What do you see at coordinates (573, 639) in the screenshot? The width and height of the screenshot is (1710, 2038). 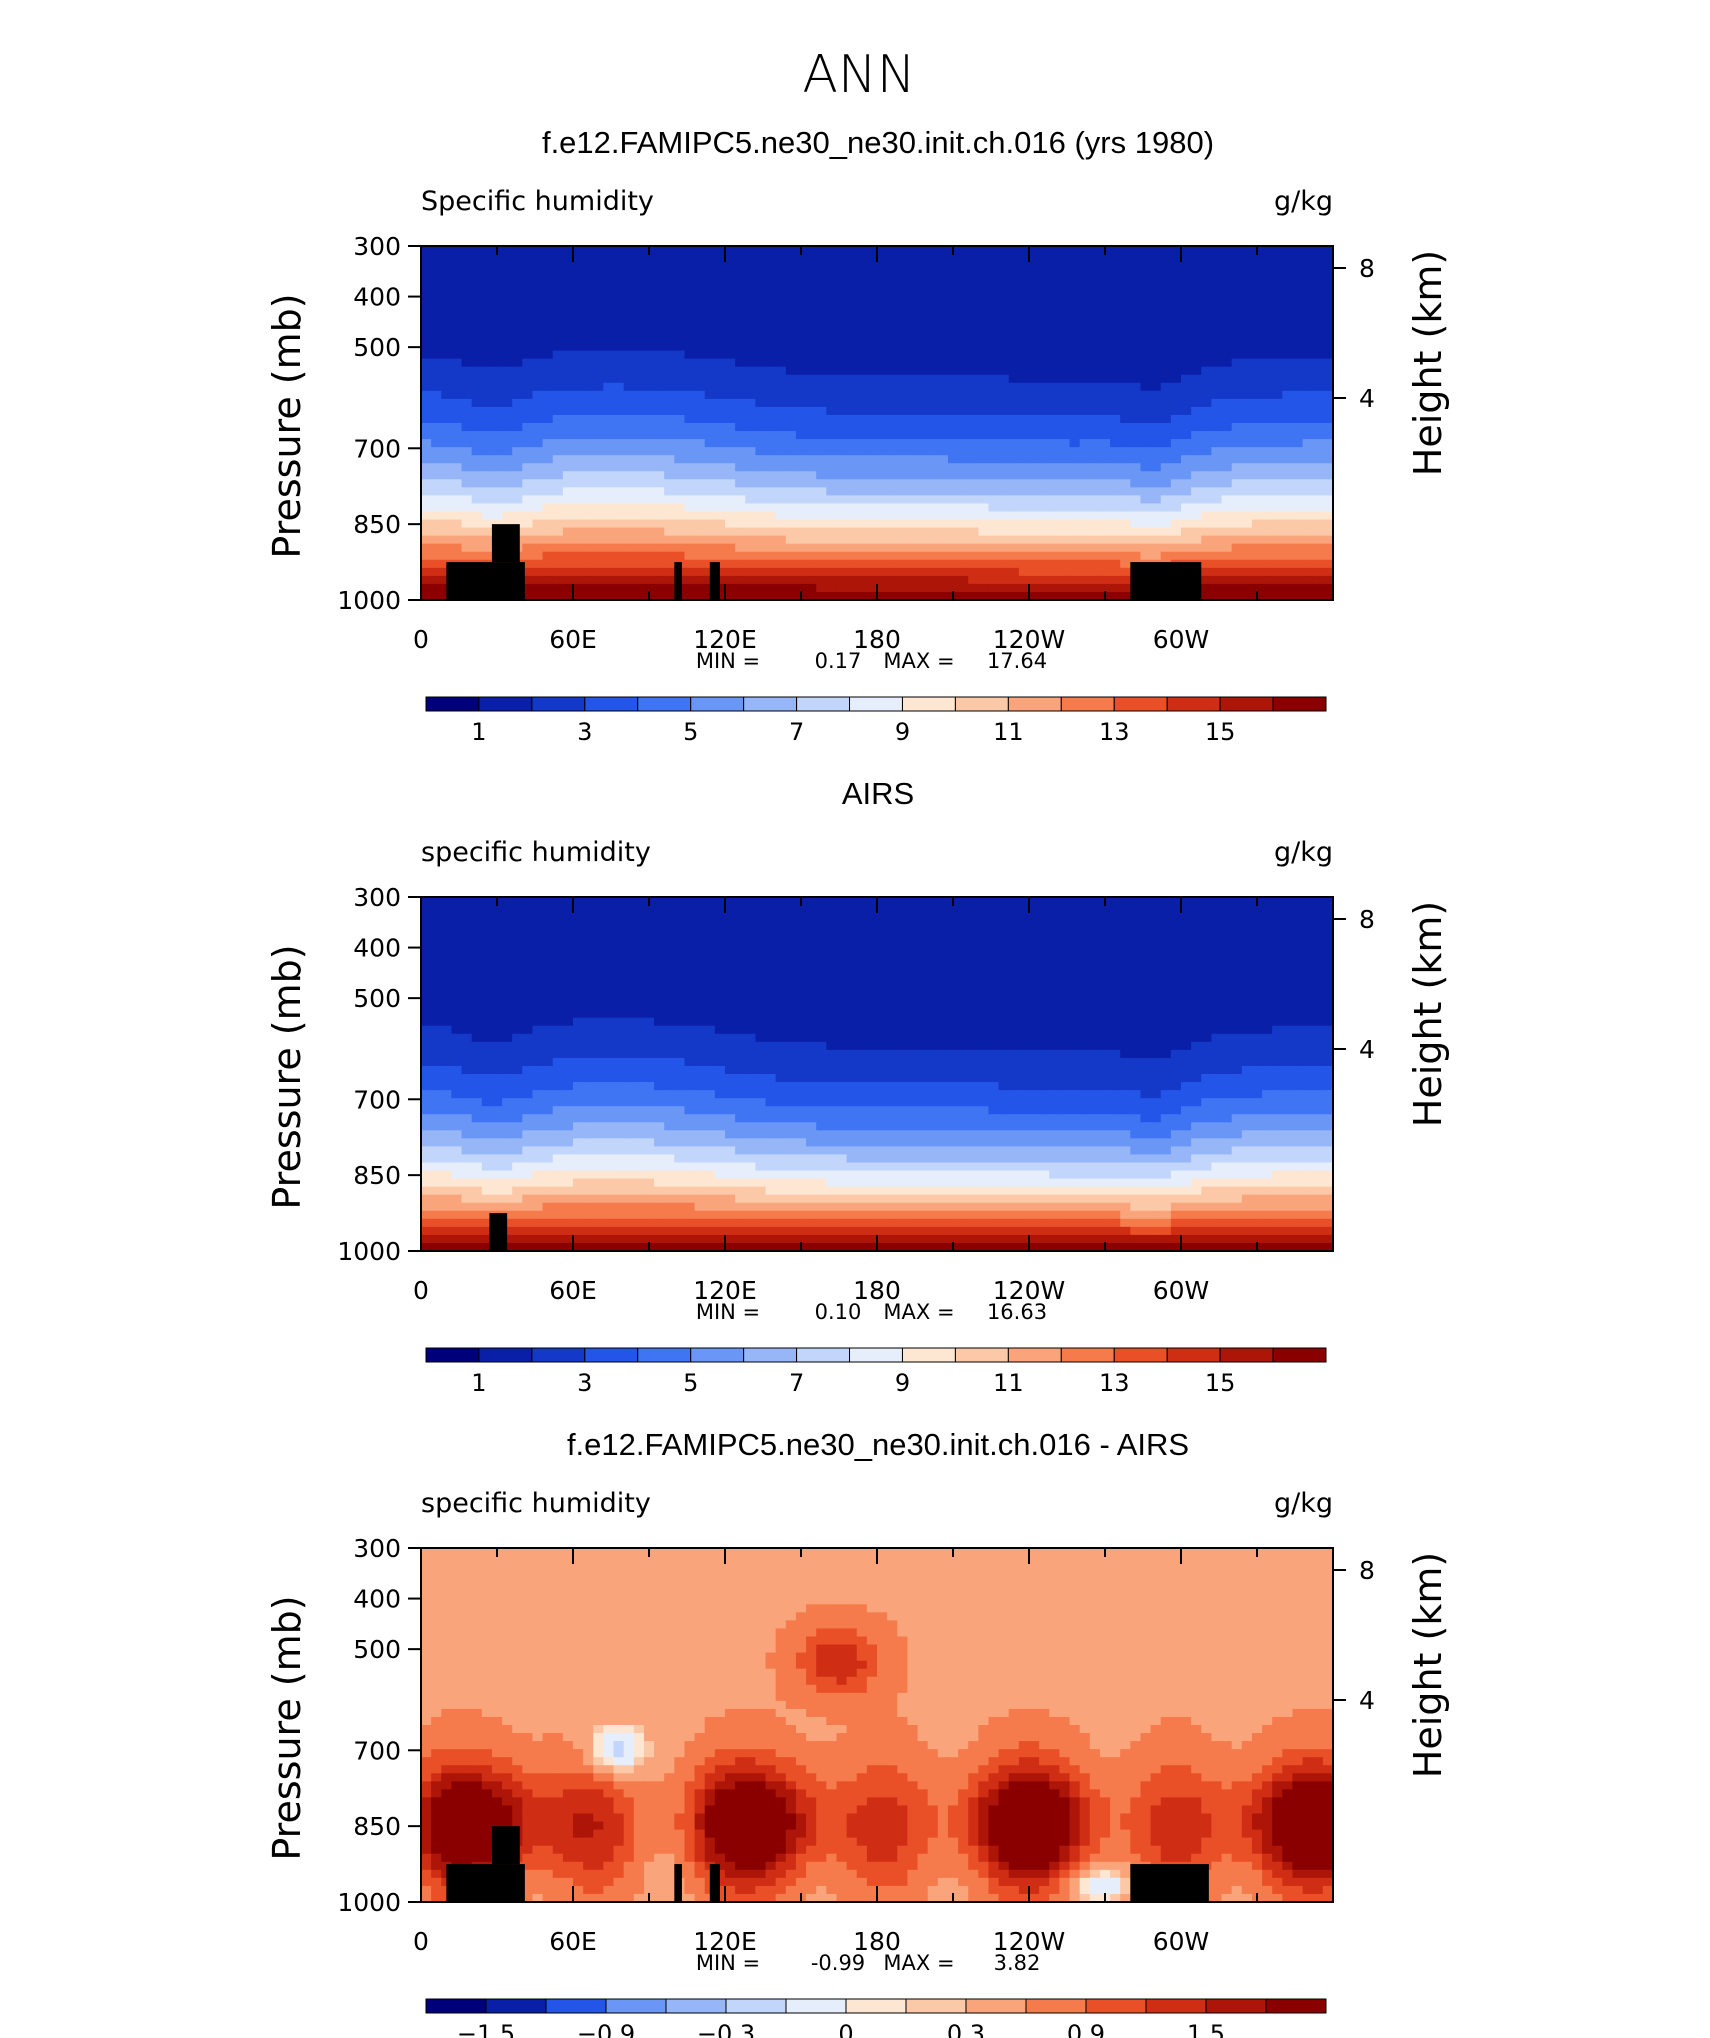 I see `x-tick-label: 60E` at bounding box center [573, 639].